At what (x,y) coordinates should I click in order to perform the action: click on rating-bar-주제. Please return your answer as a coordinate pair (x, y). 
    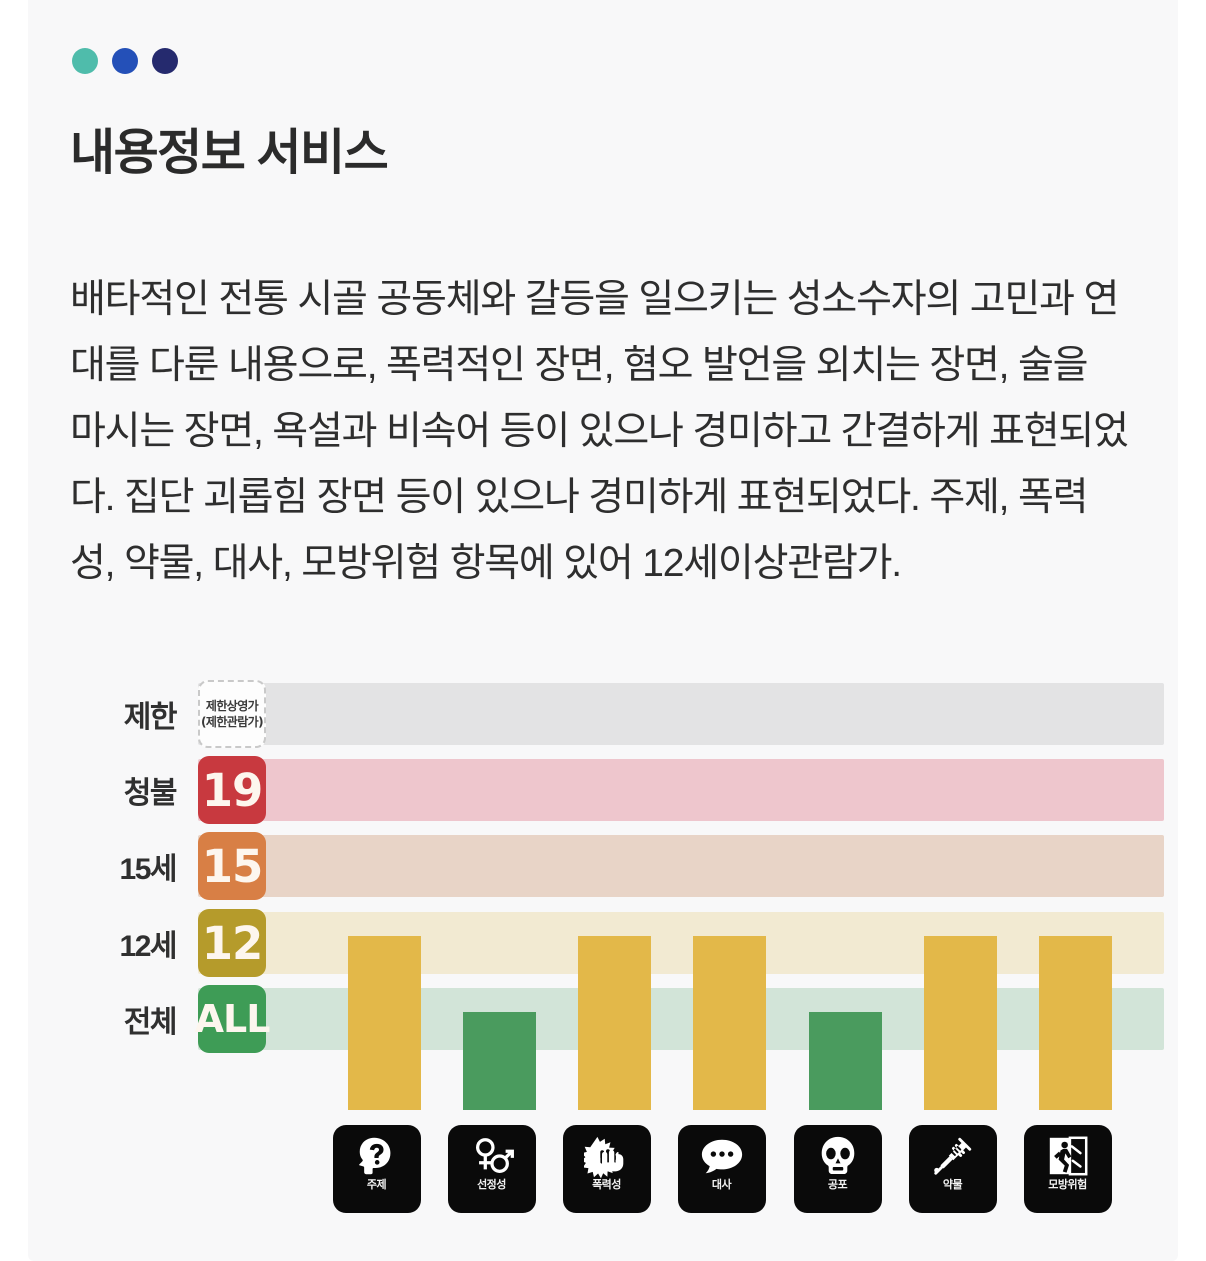
    Looking at the image, I should click on (384, 1023).